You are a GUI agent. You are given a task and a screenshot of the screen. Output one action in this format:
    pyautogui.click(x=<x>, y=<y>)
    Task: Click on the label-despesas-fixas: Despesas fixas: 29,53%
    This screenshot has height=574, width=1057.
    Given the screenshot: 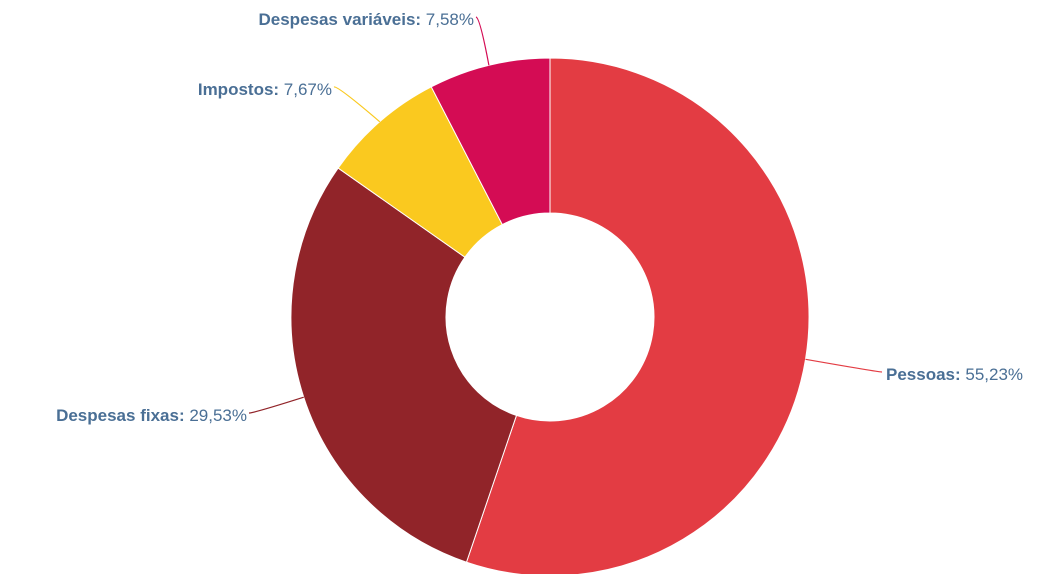 What is the action you would take?
    pyautogui.click(x=151, y=415)
    